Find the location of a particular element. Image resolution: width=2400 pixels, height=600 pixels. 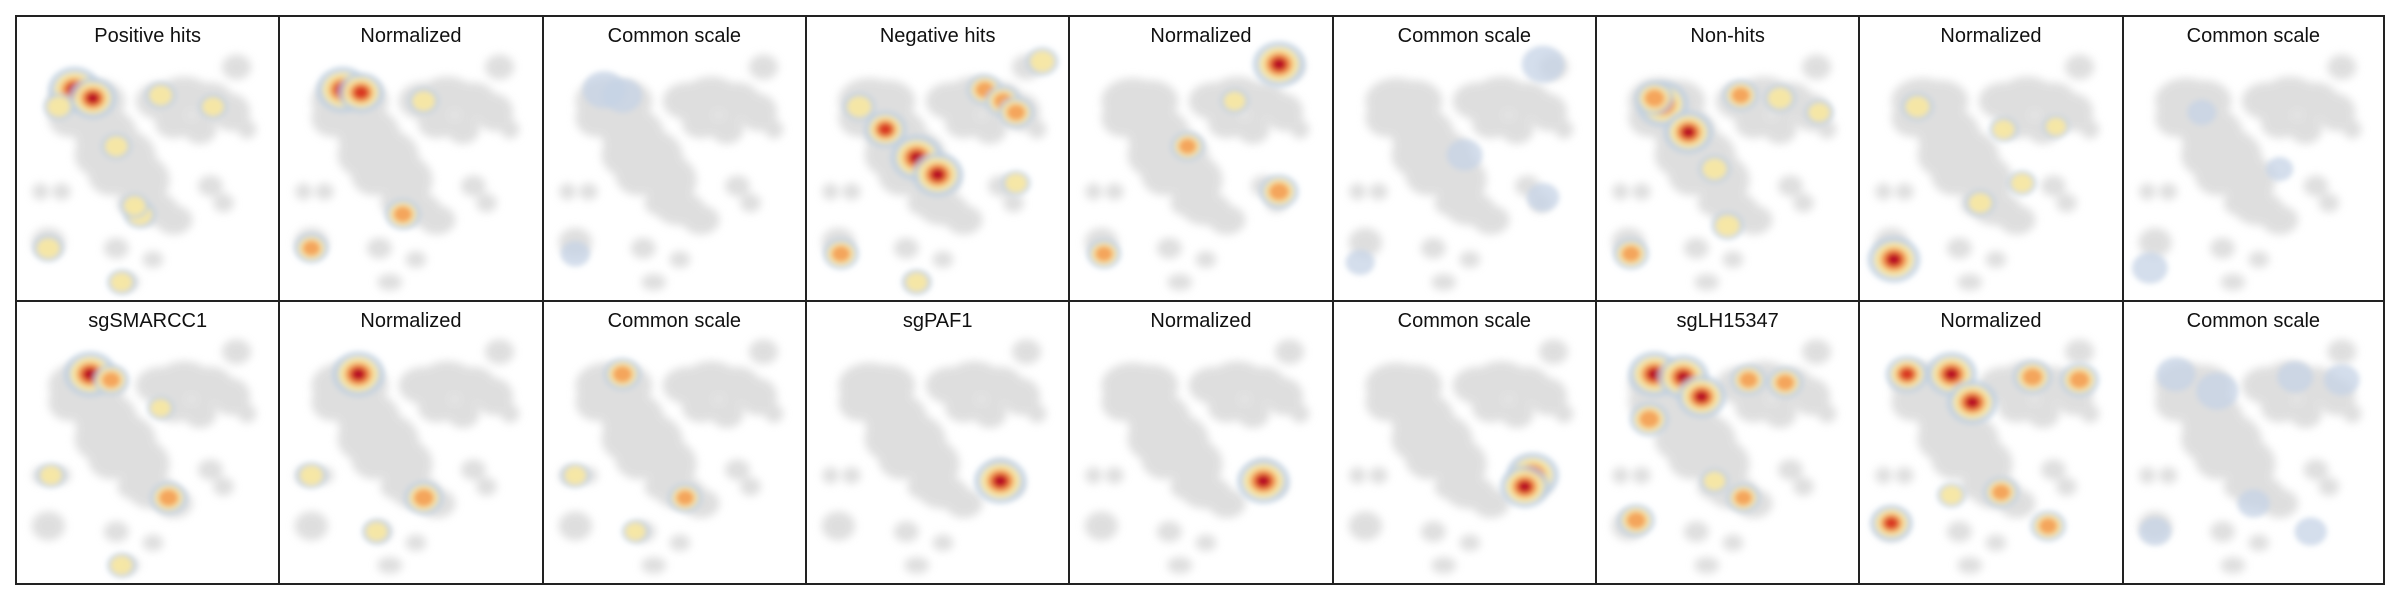

density-panel: sgPAF1 is located at coordinates (938, 442).